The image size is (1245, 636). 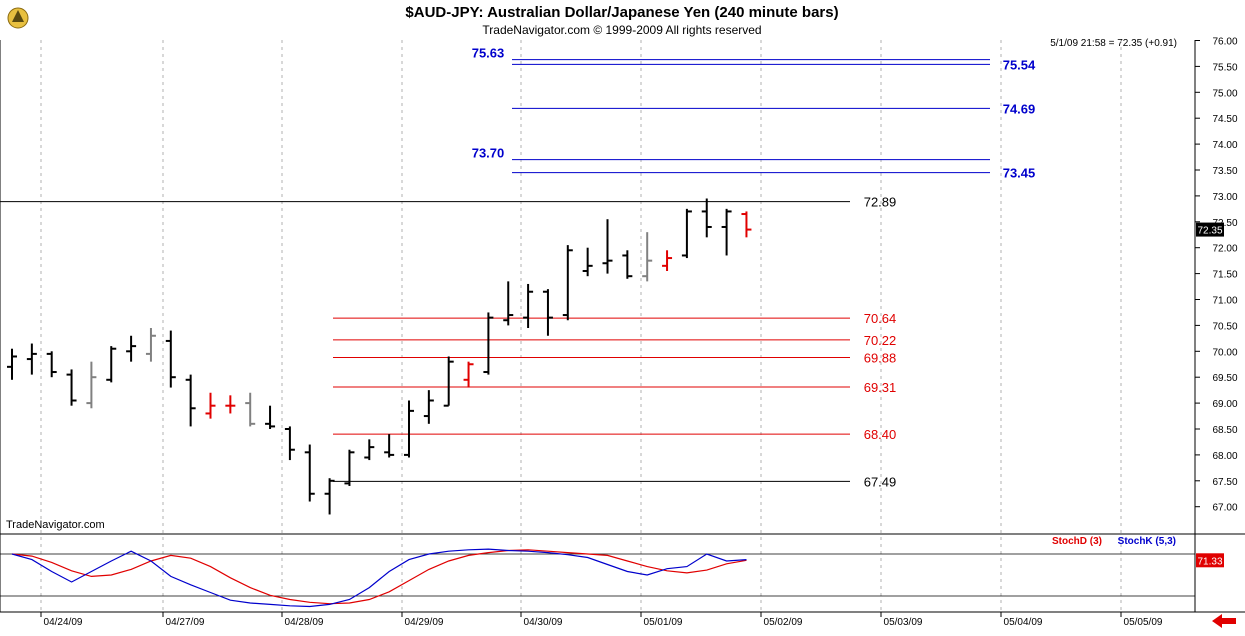 I want to click on price-tick-label: 71.50, so click(x=1224, y=275).